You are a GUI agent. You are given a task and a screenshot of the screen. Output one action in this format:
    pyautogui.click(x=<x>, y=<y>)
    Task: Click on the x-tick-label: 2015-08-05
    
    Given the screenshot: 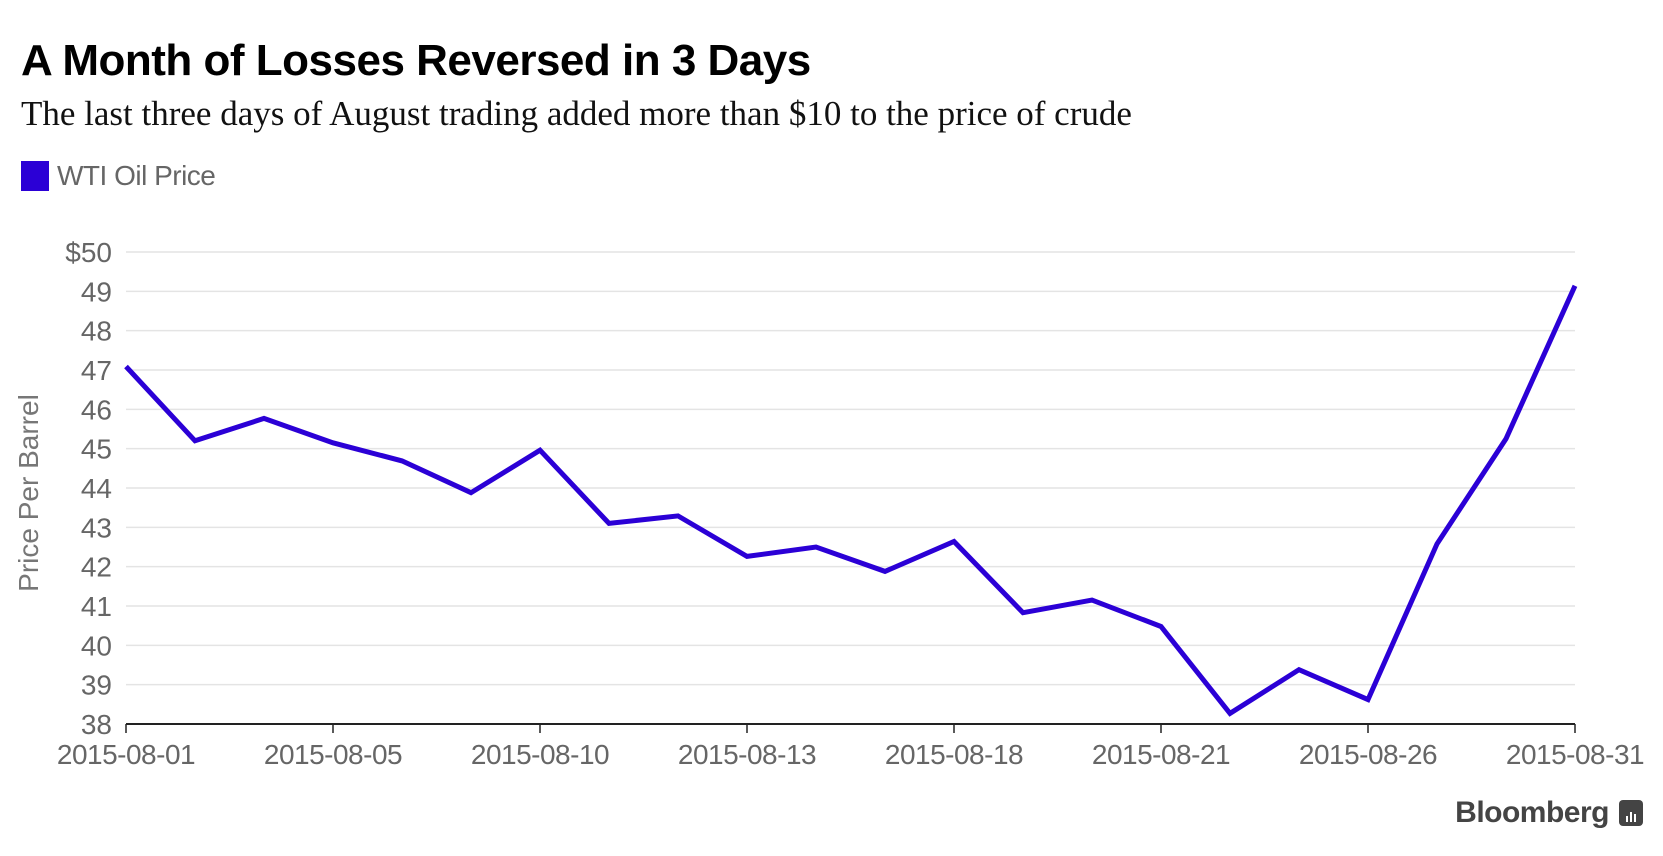 What is the action you would take?
    pyautogui.click(x=333, y=754)
    